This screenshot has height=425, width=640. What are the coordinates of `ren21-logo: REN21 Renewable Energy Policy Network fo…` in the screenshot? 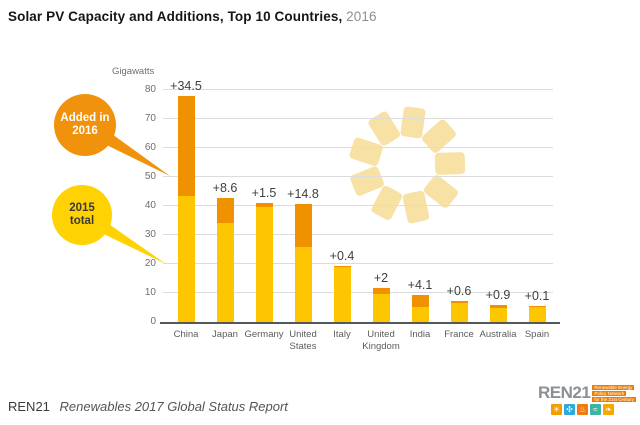 It's located at (588, 399).